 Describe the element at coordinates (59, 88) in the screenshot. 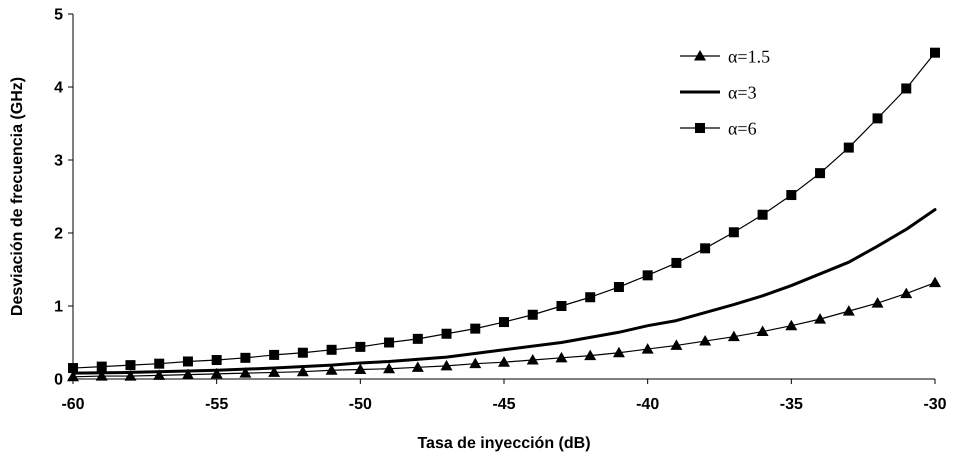

I see `y-tick-label: 4` at that location.